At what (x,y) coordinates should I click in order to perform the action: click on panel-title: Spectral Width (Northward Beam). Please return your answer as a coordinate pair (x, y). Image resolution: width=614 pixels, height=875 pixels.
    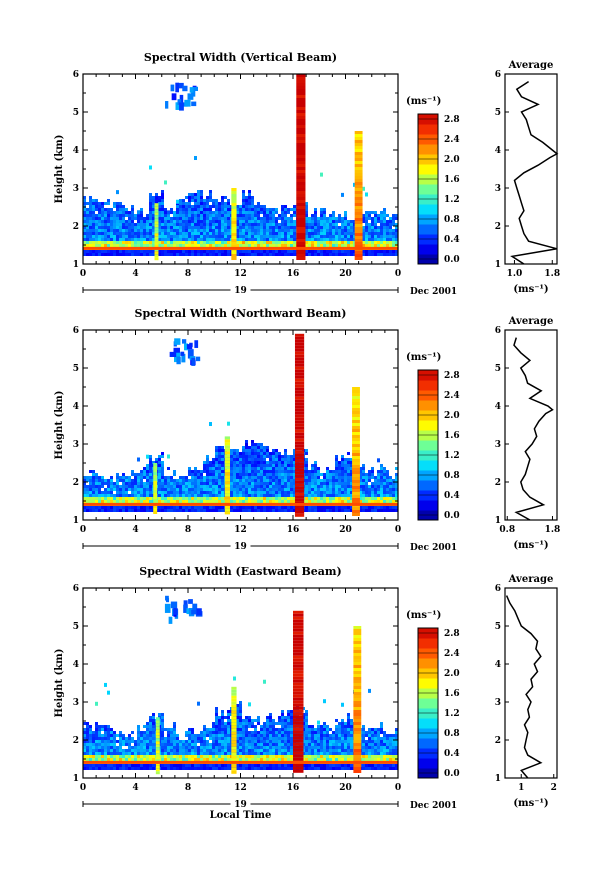
    Looking at the image, I should click on (241, 313).